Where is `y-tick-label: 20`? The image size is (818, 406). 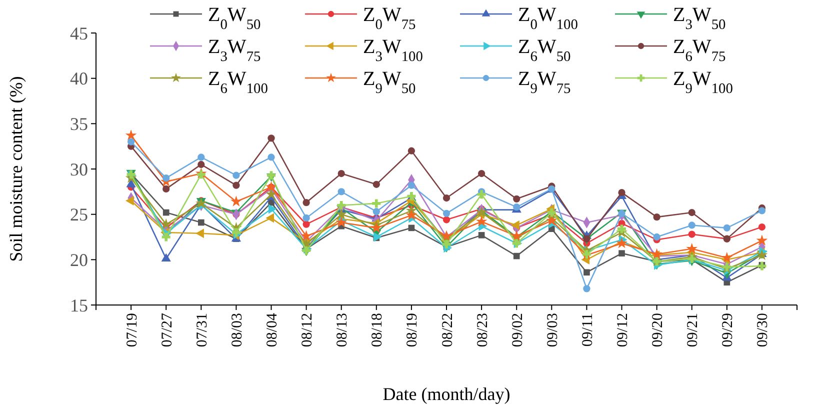
y-tick-label: 20 is located at coordinates (79, 260).